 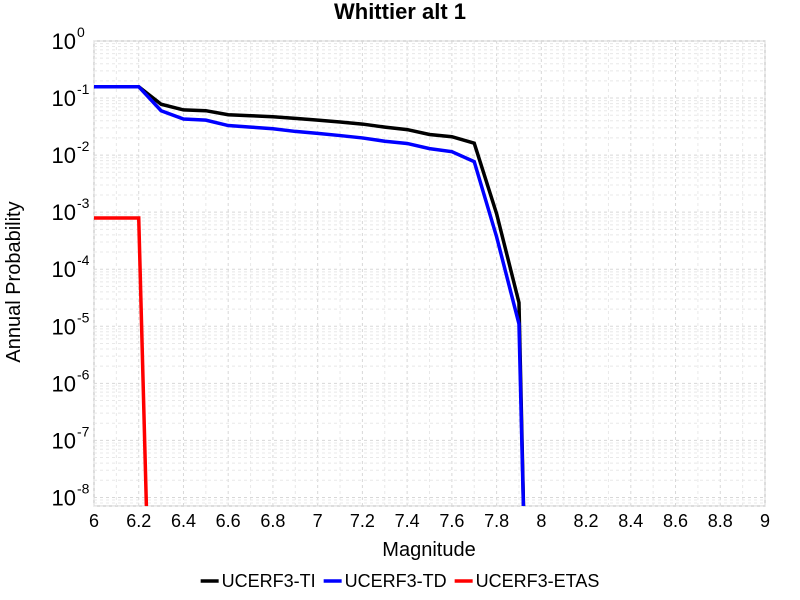 What do you see at coordinates (83, 488) in the screenshot?
I see `y-tick-exponent: -8` at bounding box center [83, 488].